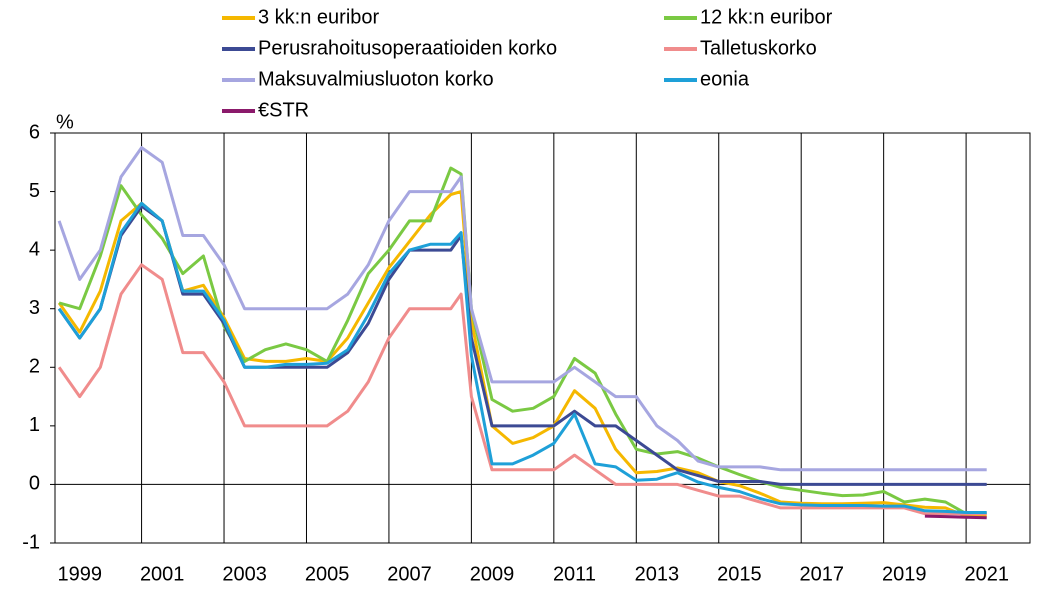  I want to click on x-tick-label: 2005, so click(327, 574).